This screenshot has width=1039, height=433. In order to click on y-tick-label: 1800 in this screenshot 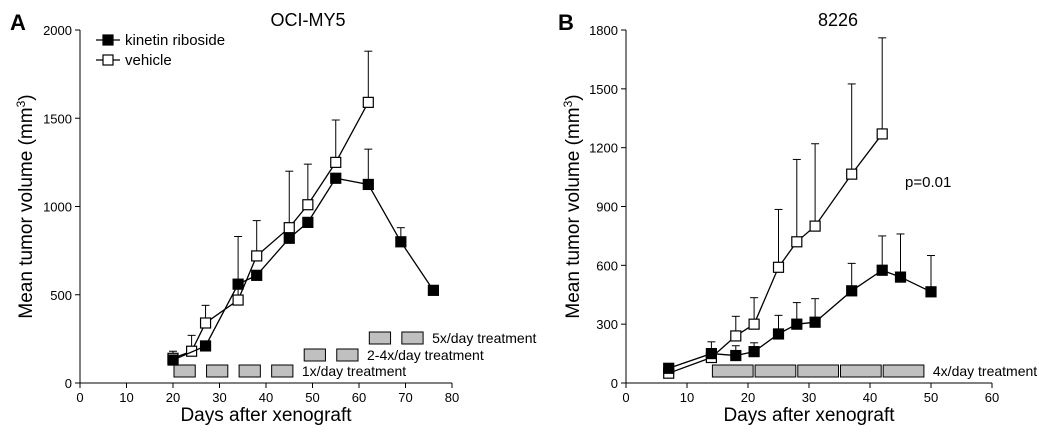, I will do `click(603, 30)`.